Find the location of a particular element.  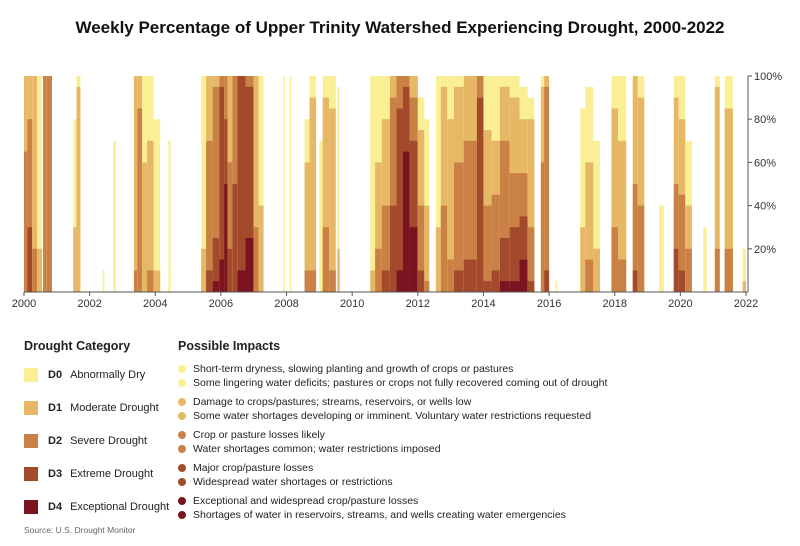

x-tick-label: 2016 is located at coordinates (549, 304).